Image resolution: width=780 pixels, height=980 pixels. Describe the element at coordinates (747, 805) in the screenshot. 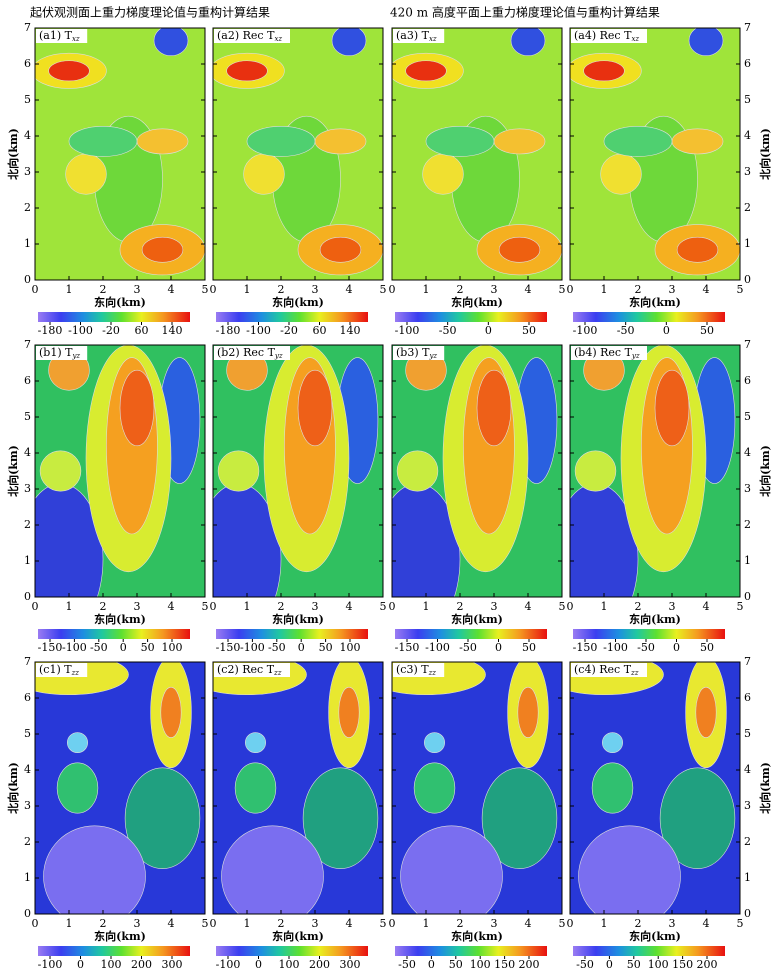

I see `y-tick-label: 3` at that location.